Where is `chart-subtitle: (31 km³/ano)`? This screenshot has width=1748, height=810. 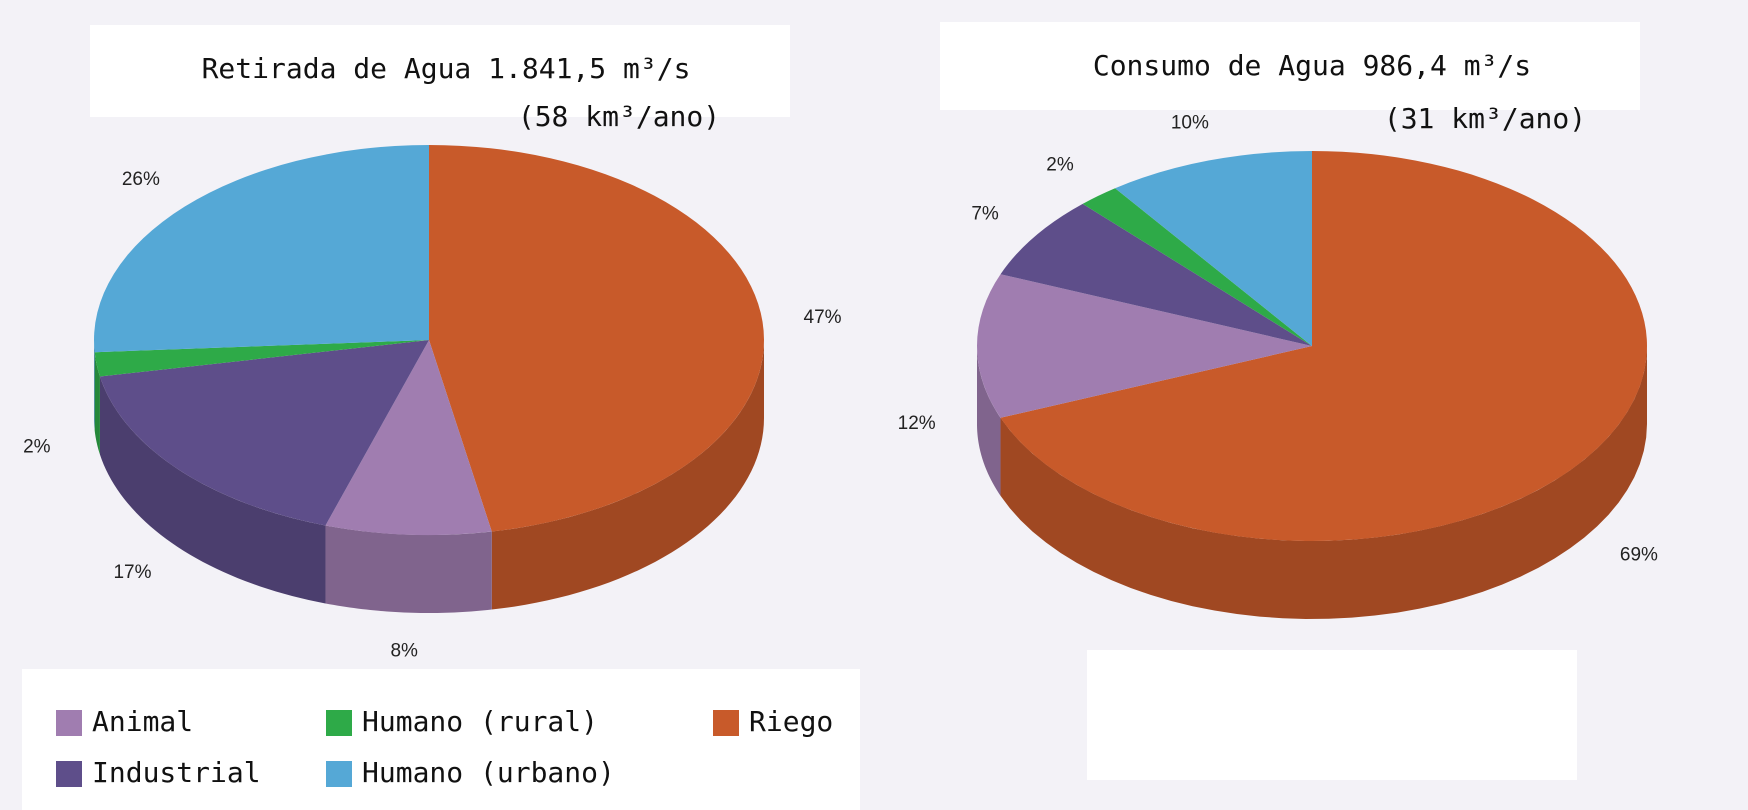 chart-subtitle: (31 km³/ano) is located at coordinates (1485, 118).